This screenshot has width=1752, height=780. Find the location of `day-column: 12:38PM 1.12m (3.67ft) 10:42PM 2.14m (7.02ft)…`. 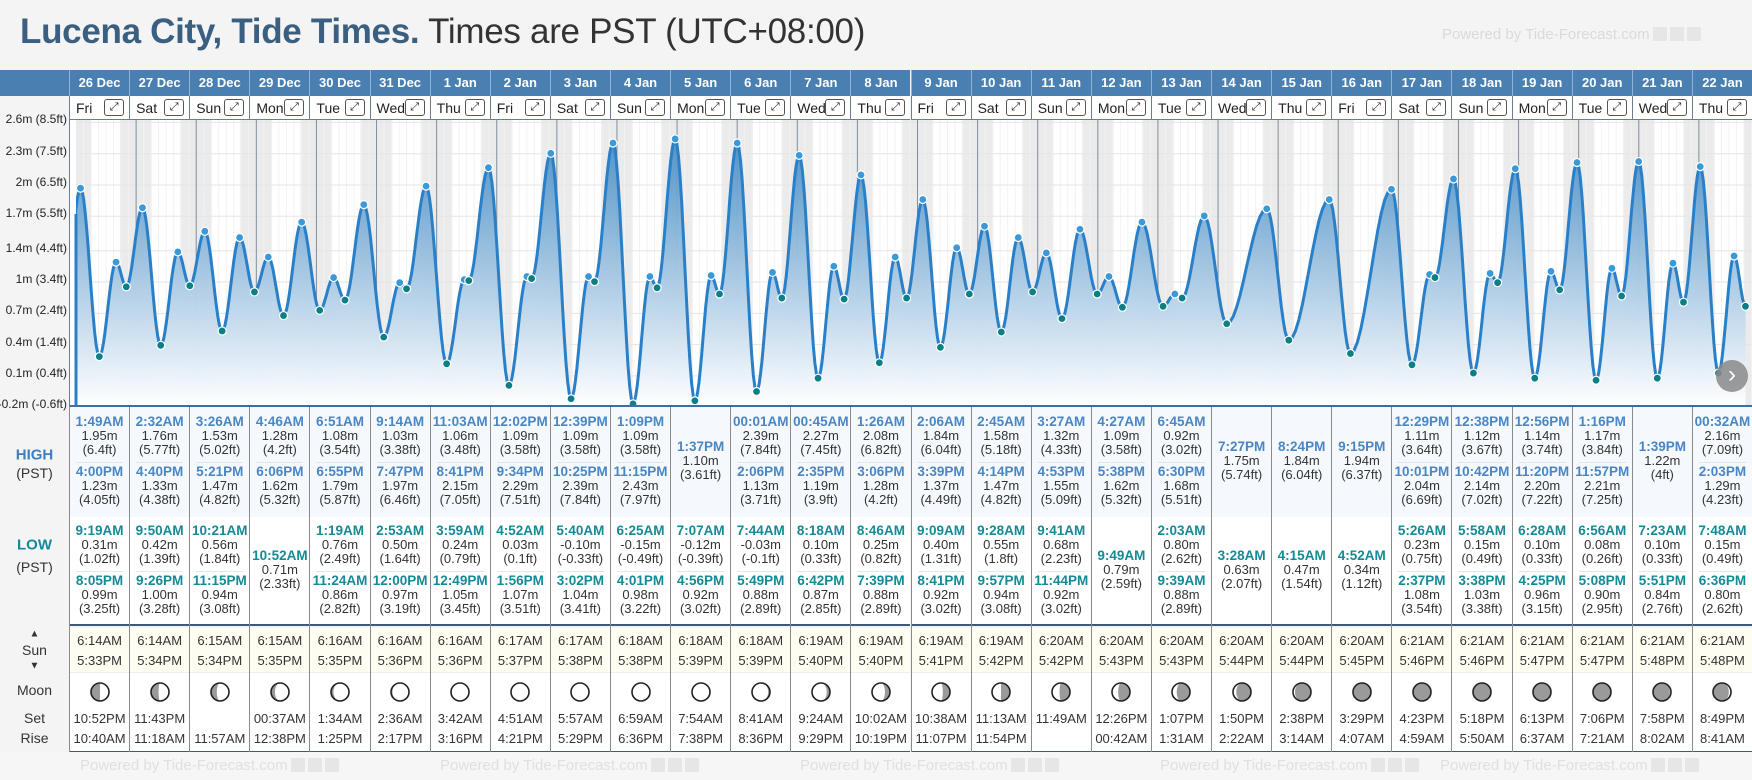

day-column: 12:38PM 1.12m (3.67ft) 10:42PM 2.14m (7.02ft)… is located at coordinates (1481, 579).